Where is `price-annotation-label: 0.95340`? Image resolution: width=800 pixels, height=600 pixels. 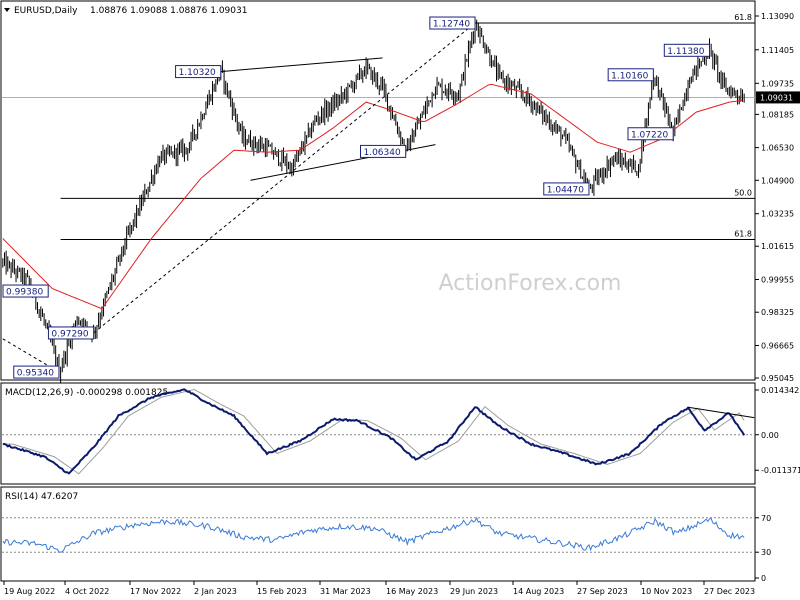
price-annotation-label: 0.95340 is located at coordinates (35, 374).